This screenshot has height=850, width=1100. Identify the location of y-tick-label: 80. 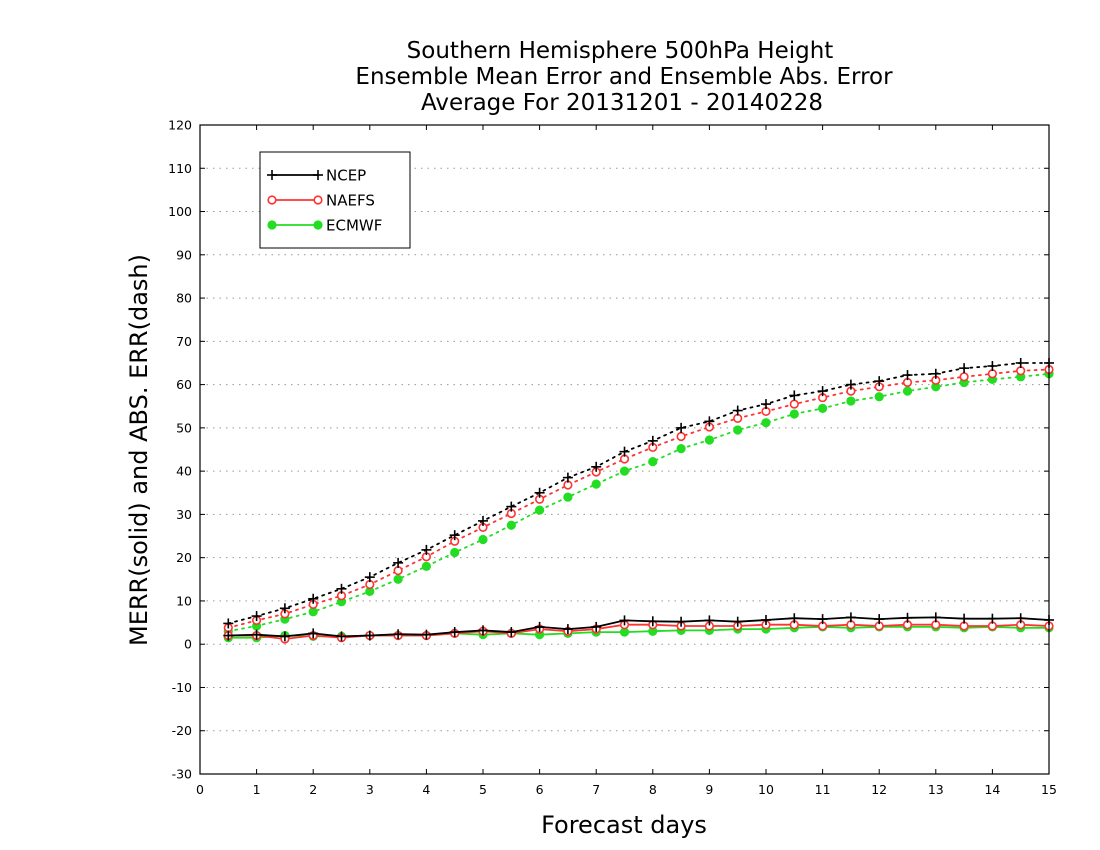
(184, 298).